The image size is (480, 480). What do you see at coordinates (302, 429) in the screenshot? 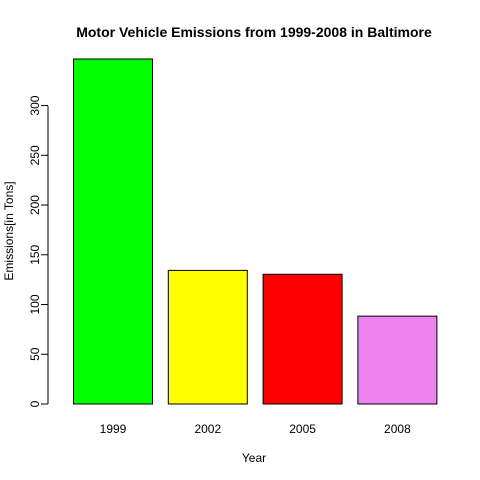
I see `x-tick-label: 2005` at bounding box center [302, 429].